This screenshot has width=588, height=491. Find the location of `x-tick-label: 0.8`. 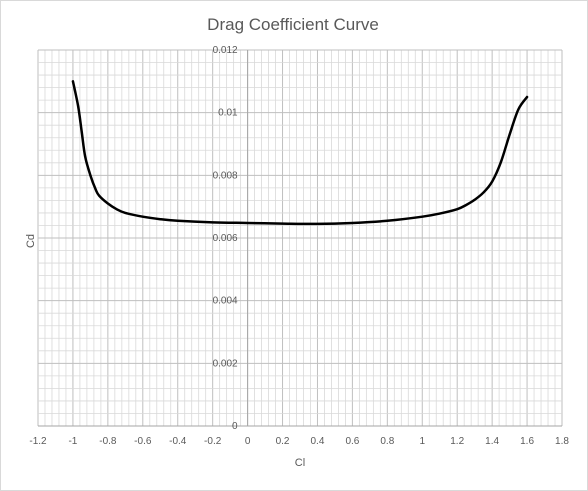

x-tick-label: 0.8 is located at coordinates (387, 441).